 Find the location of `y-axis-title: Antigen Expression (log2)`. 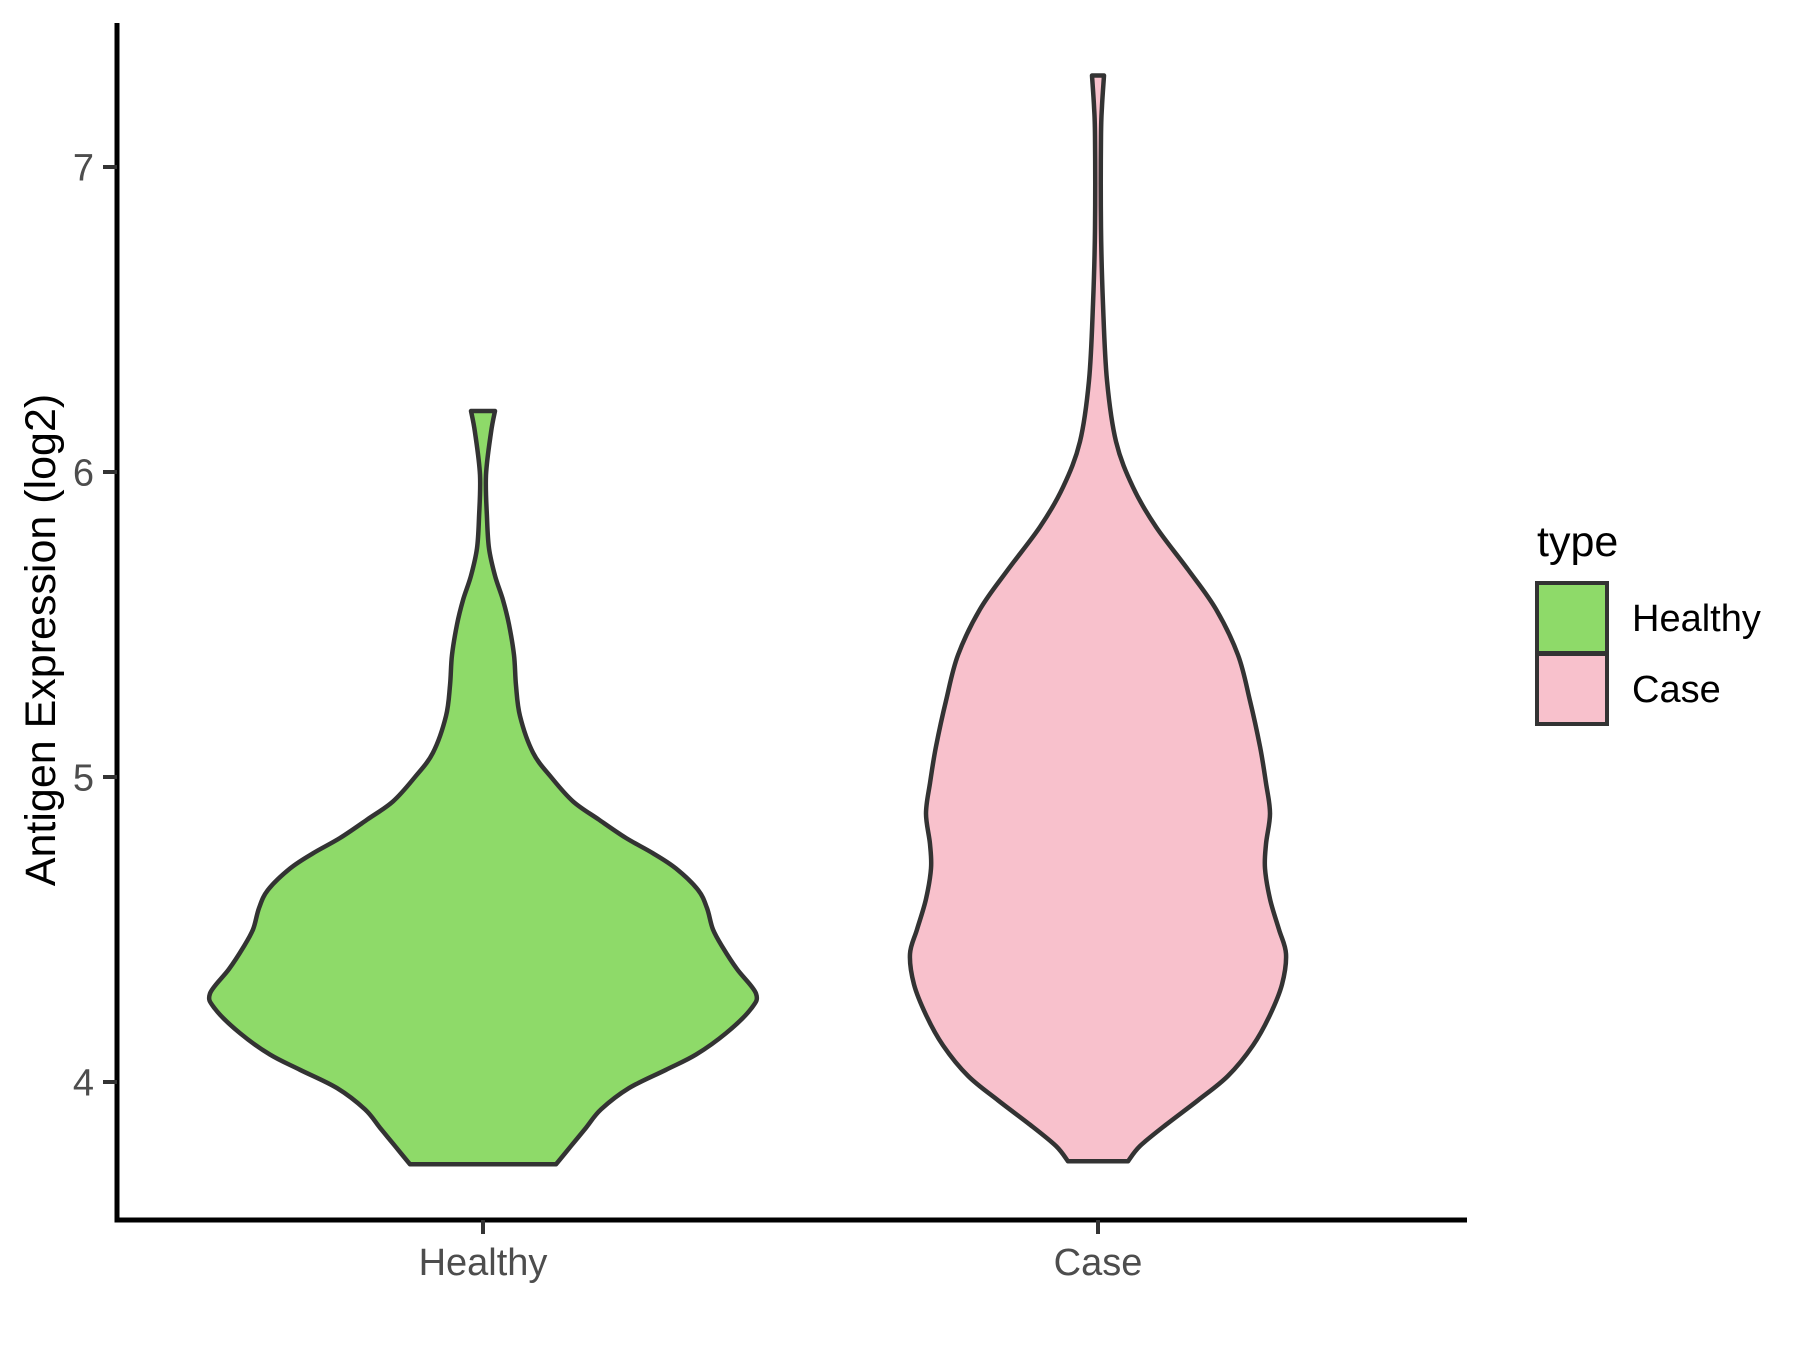

y-axis-title: Antigen Expression (log2) is located at coordinates (41, 640).